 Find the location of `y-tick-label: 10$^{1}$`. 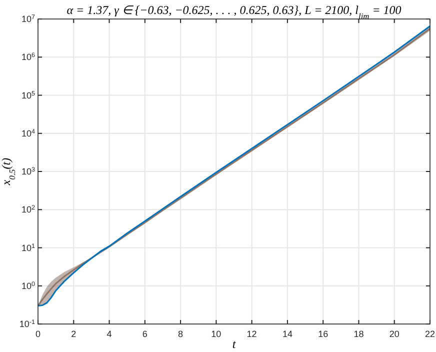

y-tick-label: 10$^{1}$ is located at coordinates (28, 247).